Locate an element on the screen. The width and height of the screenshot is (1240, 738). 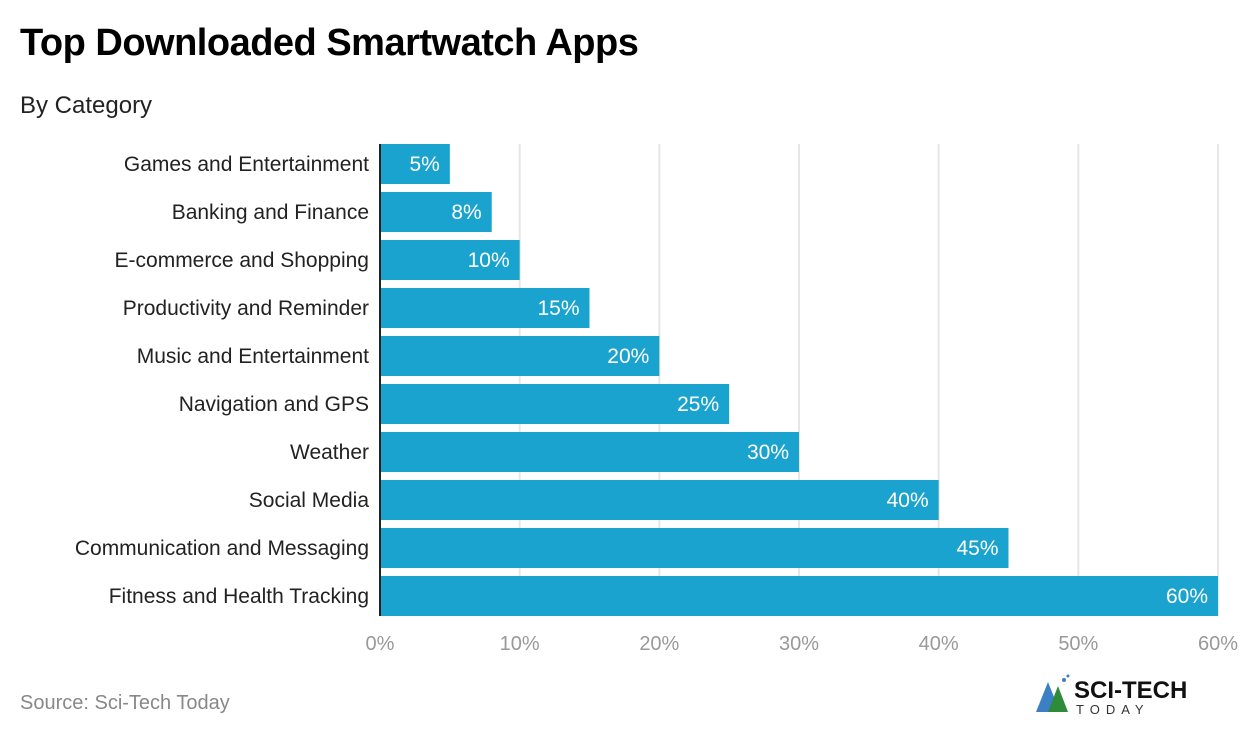
sci-tech-today-logo: SCI-TECH TODAY is located at coordinates (1111, 695).